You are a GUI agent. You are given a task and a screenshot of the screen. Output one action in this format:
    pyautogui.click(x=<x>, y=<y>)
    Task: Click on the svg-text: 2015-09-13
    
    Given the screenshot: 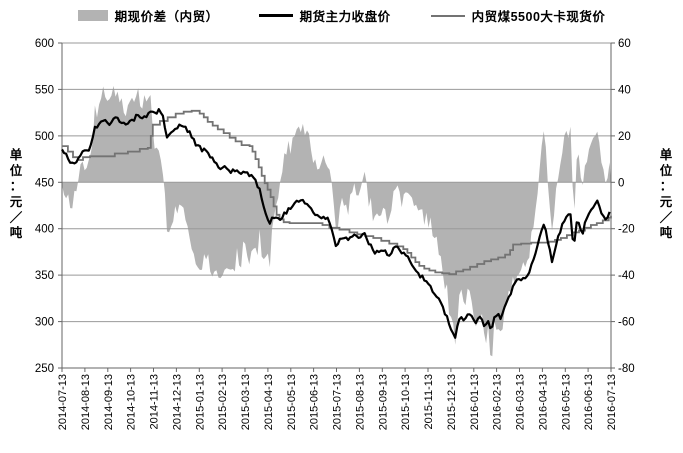 What is the action you would take?
    pyautogui.click(x=383, y=402)
    